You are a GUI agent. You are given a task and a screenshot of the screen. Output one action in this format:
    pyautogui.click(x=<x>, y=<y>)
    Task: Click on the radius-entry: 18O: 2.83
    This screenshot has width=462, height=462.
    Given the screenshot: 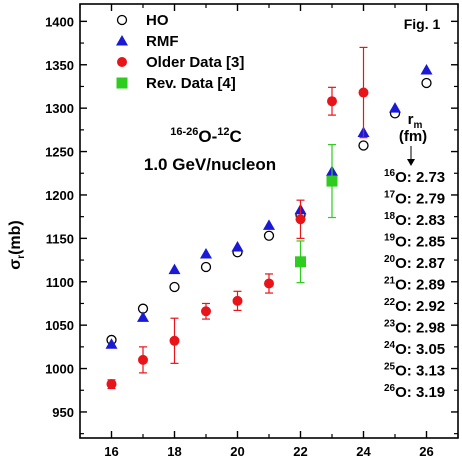 What is the action you would take?
    pyautogui.click(x=414, y=220)
    